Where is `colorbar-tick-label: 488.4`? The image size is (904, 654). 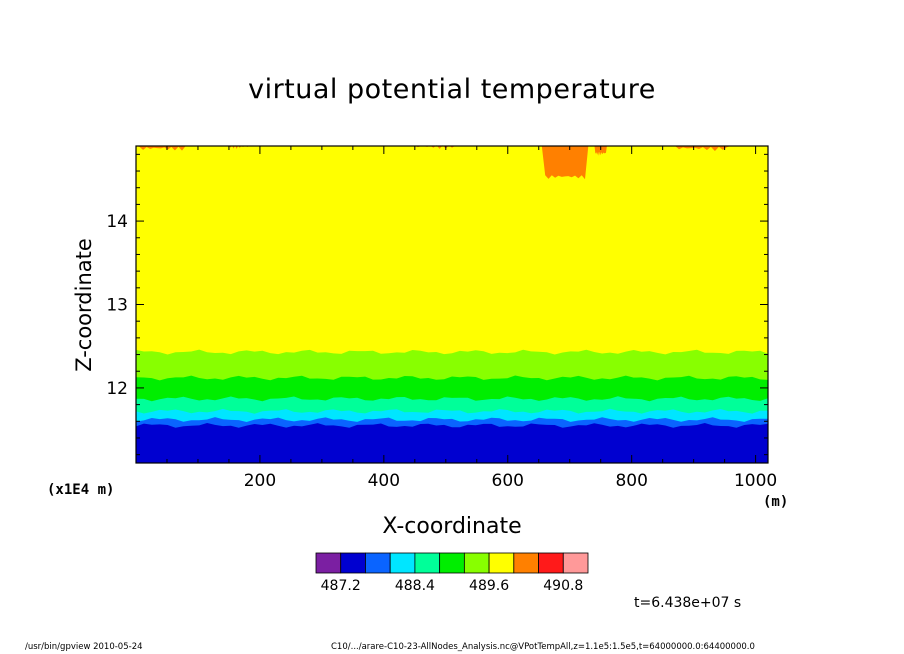
colorbar-tick-label: 488.4 is located at coordinates (415, 586).